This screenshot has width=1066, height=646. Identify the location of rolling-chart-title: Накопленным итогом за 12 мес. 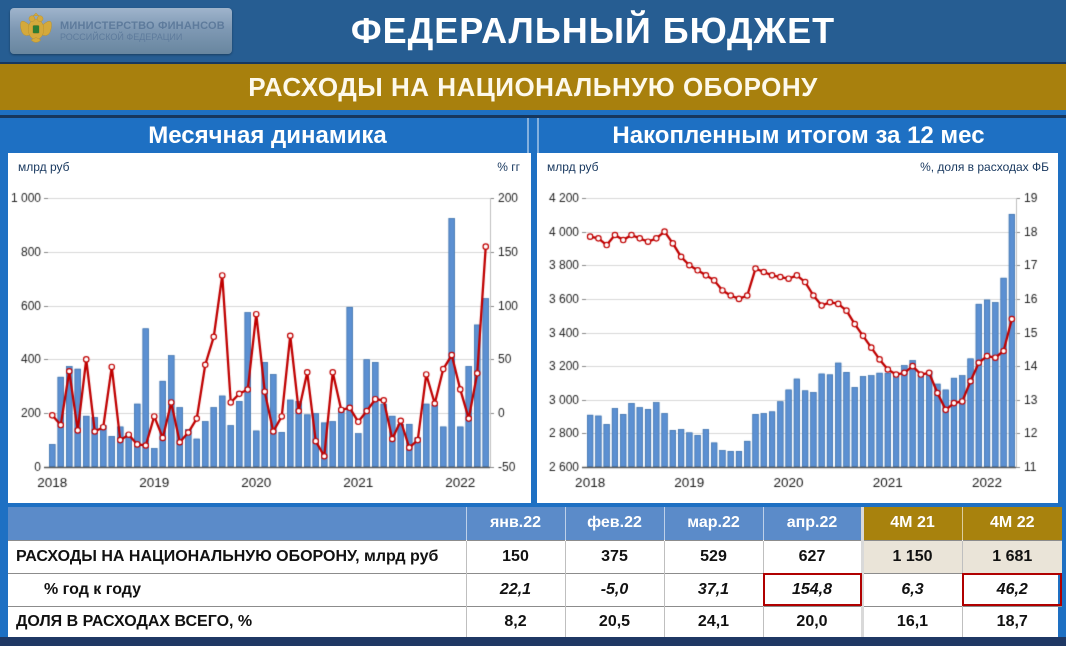
(797, 135).